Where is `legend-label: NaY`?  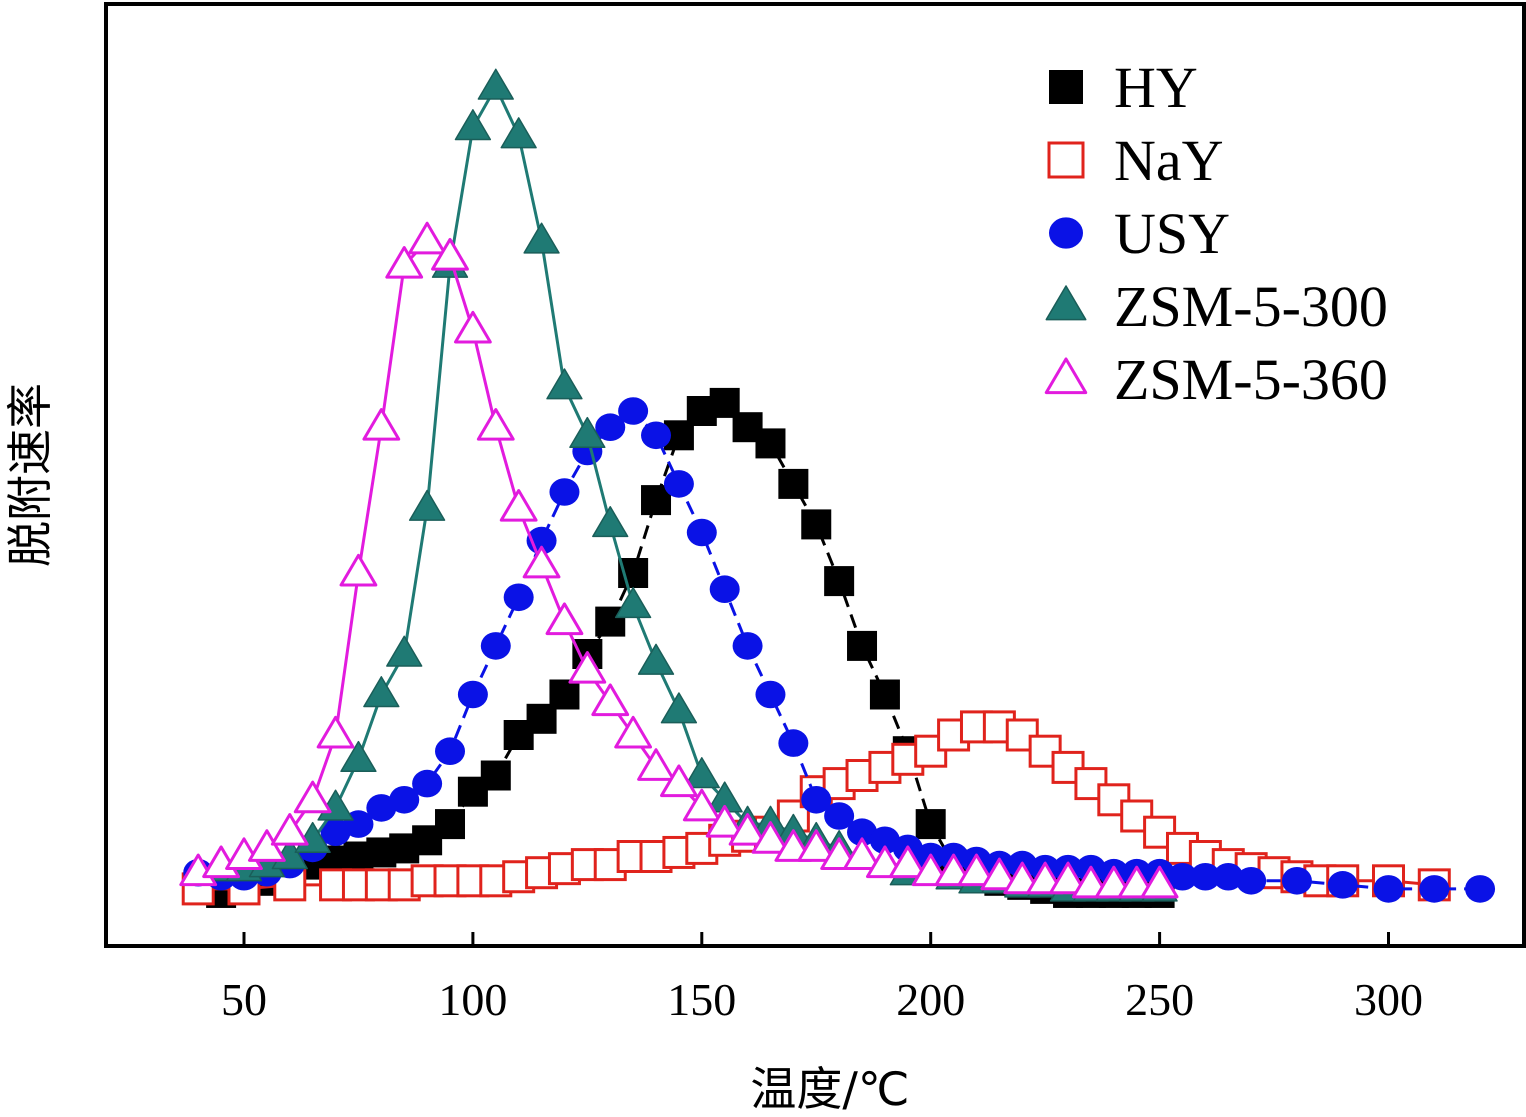 legend-label: NaY is located at coordinates (1169, 160).